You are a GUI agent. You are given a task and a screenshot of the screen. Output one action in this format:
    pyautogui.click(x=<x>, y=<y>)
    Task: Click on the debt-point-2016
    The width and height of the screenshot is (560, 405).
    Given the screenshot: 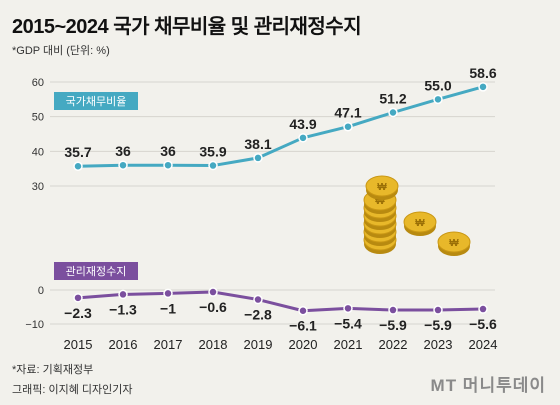 What is the action you would take?
    pyautogui.click(x=123, y=165)
    